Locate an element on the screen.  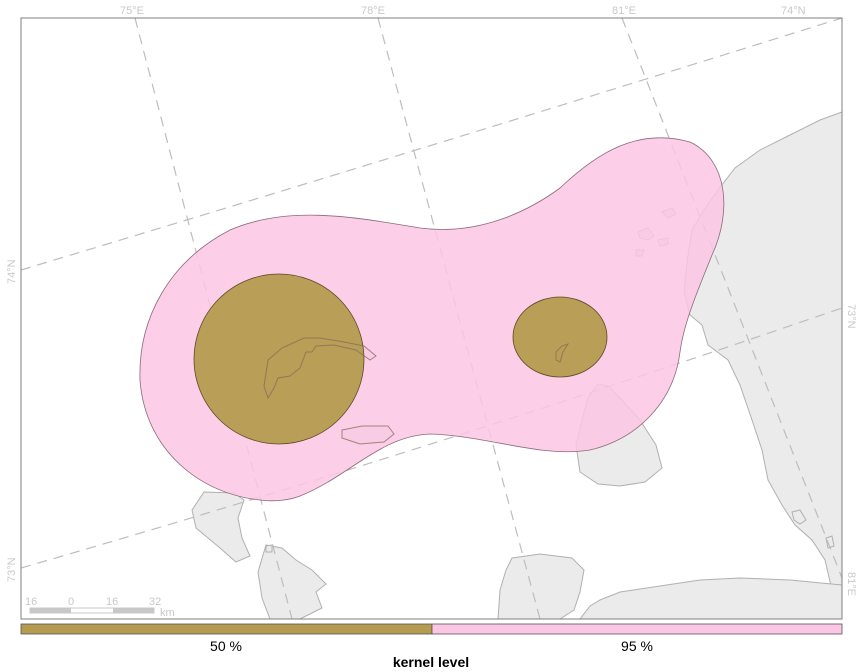
lat-label-right-73n: 73°N is located at coordinates (851, 316).